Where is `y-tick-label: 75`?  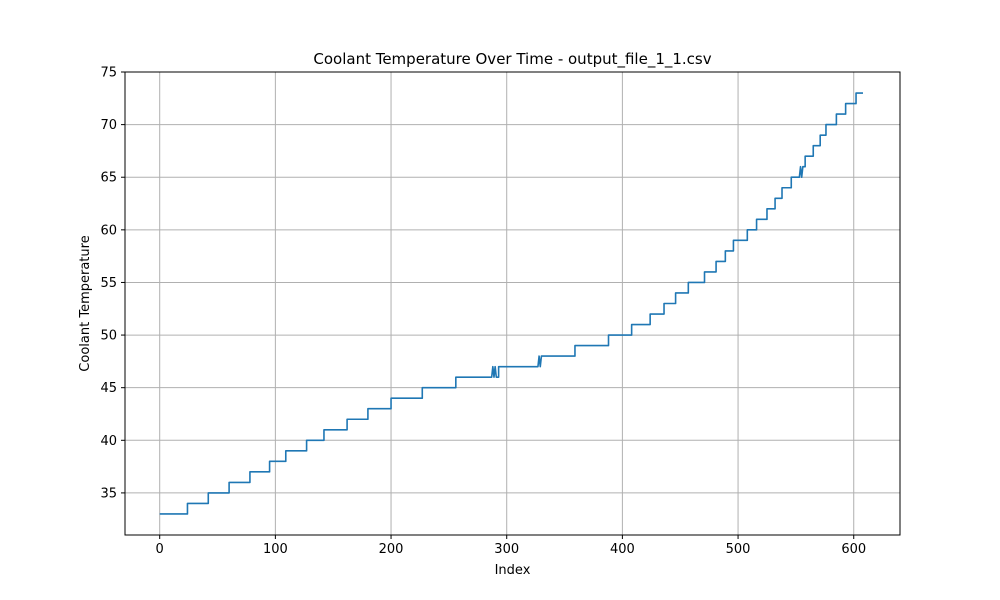 y-tick-label: 75 is located at coordinates (108, 73).